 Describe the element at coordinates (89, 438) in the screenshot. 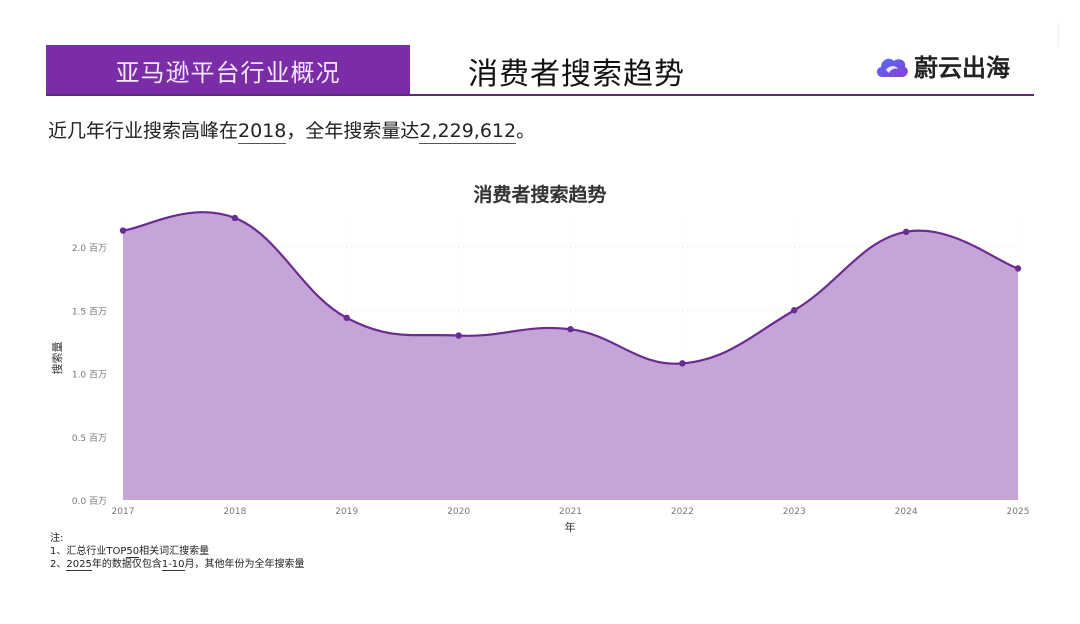

I see `y-tick-label: 0.5 百万` at that location.